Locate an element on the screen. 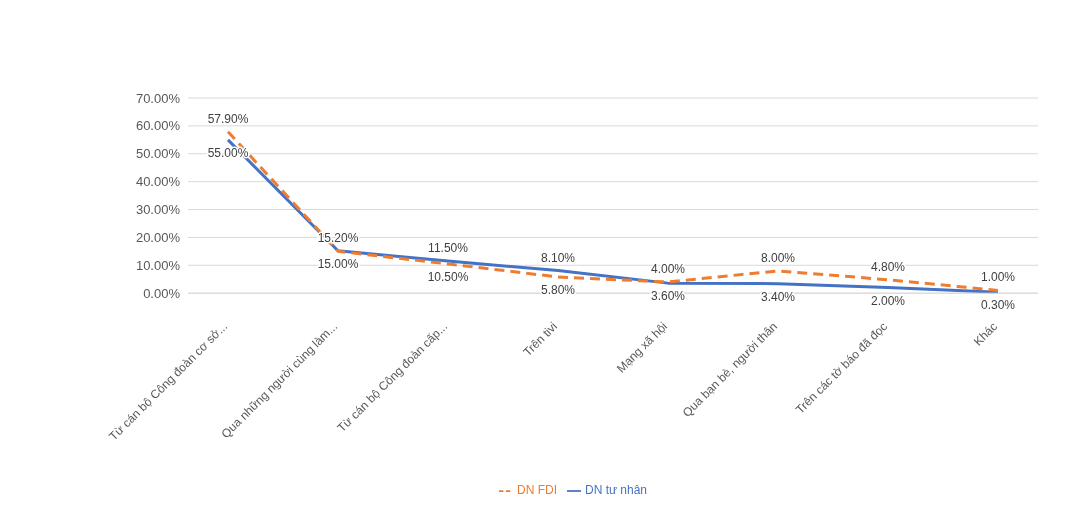 The height and width of the screenshot is (520, 1086). data-label: 2.00% is located at coordinates (888, 300).